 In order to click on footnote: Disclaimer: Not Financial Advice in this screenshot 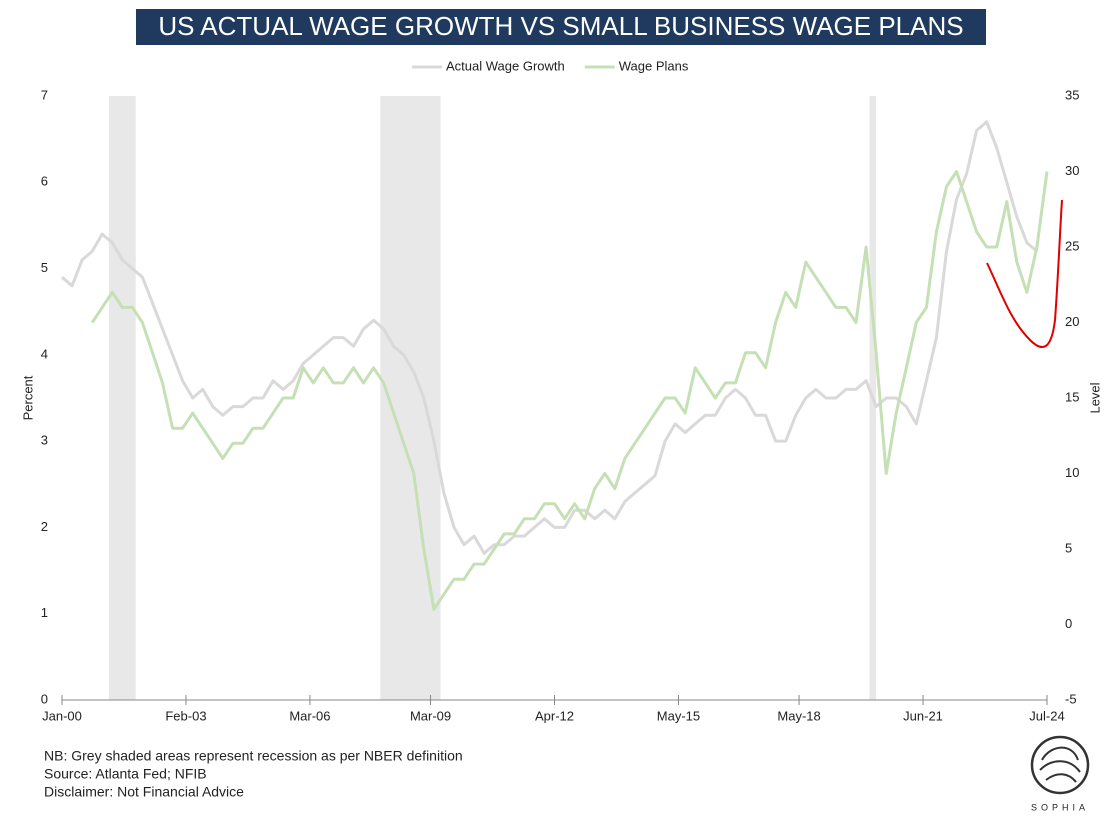, I will do `click(144, 792)`.